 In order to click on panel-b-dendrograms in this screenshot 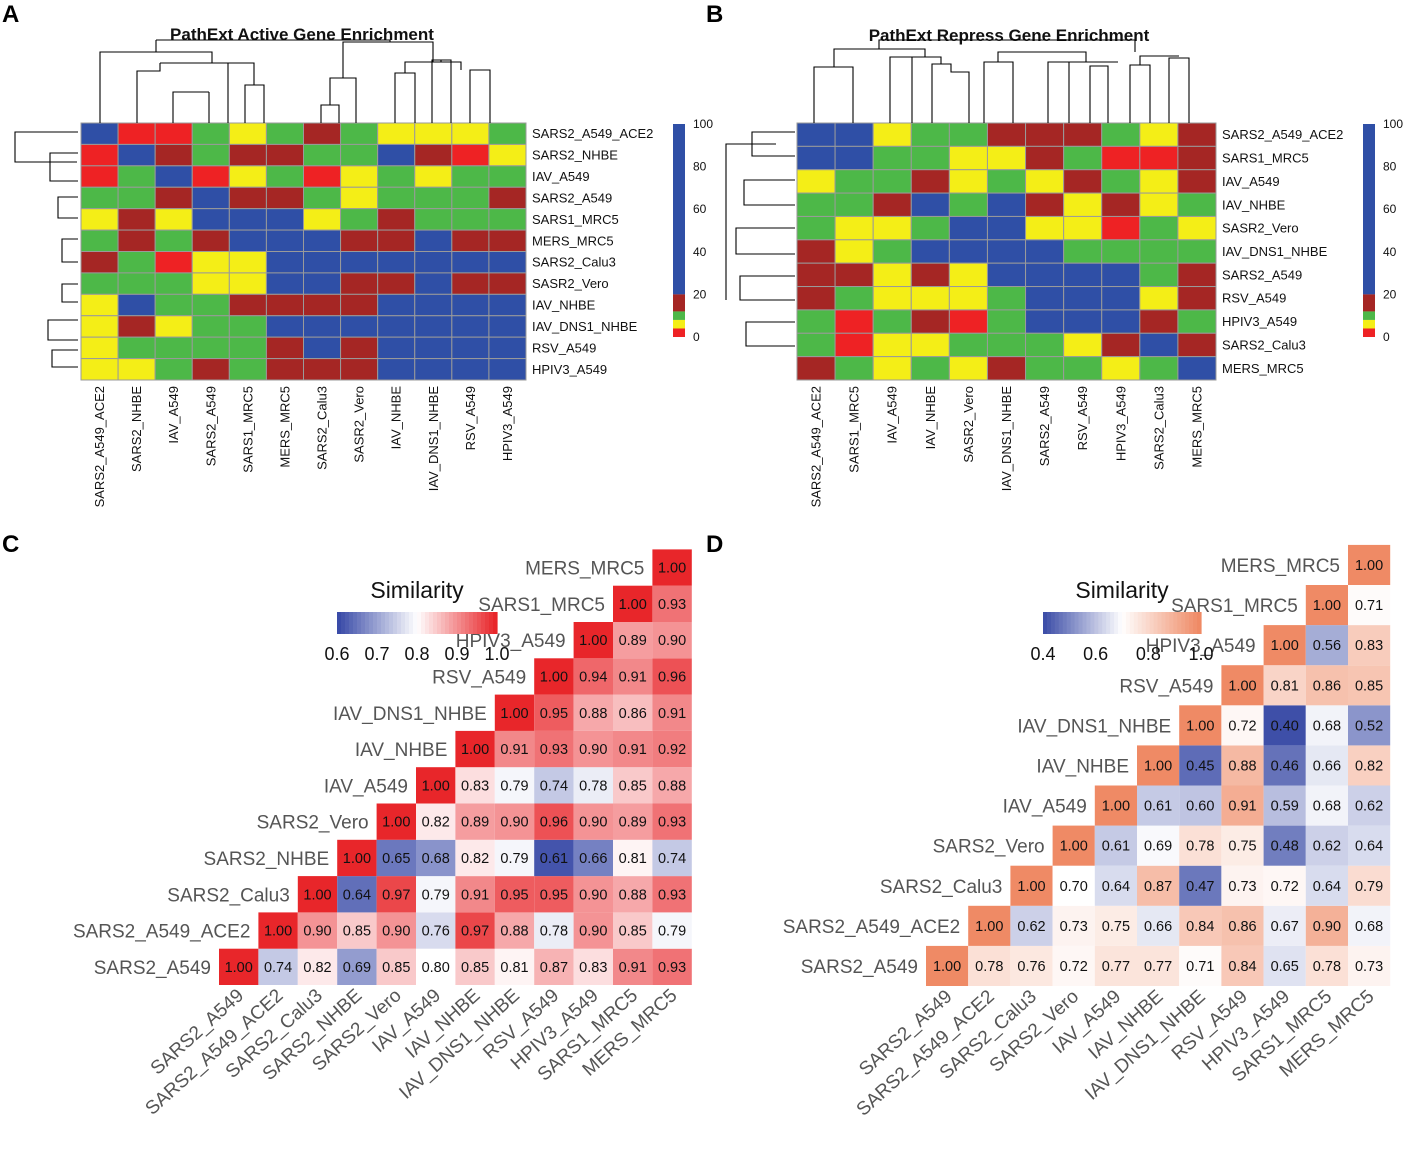, I will do `click(957, 193)`.